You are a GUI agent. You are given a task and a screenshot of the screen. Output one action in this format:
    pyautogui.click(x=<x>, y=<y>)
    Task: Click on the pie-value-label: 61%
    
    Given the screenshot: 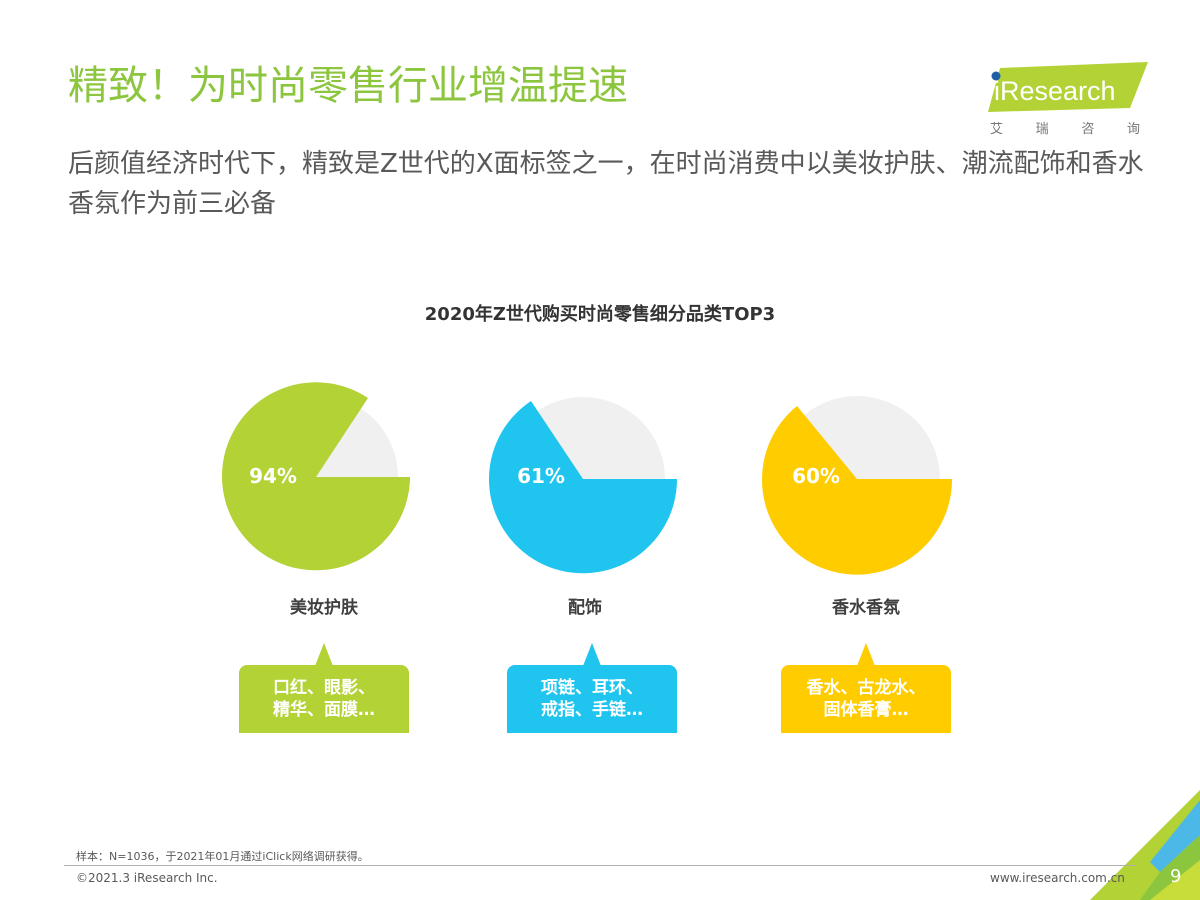 What is the action you would take?
    pyautogui.click(x=541, y=476)
    